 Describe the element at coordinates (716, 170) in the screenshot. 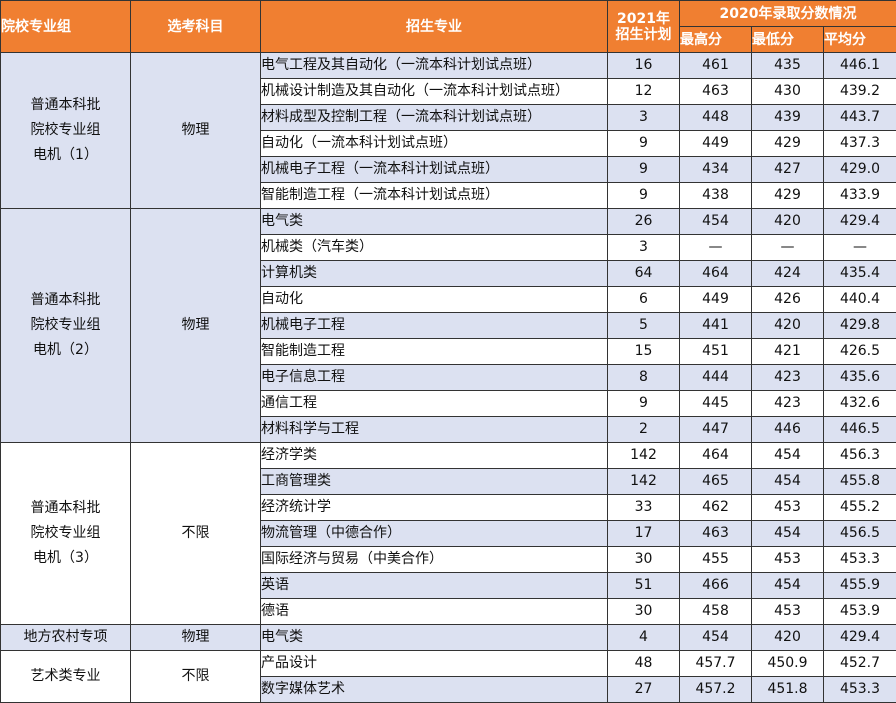

I see `max-cell: 434` at that location.